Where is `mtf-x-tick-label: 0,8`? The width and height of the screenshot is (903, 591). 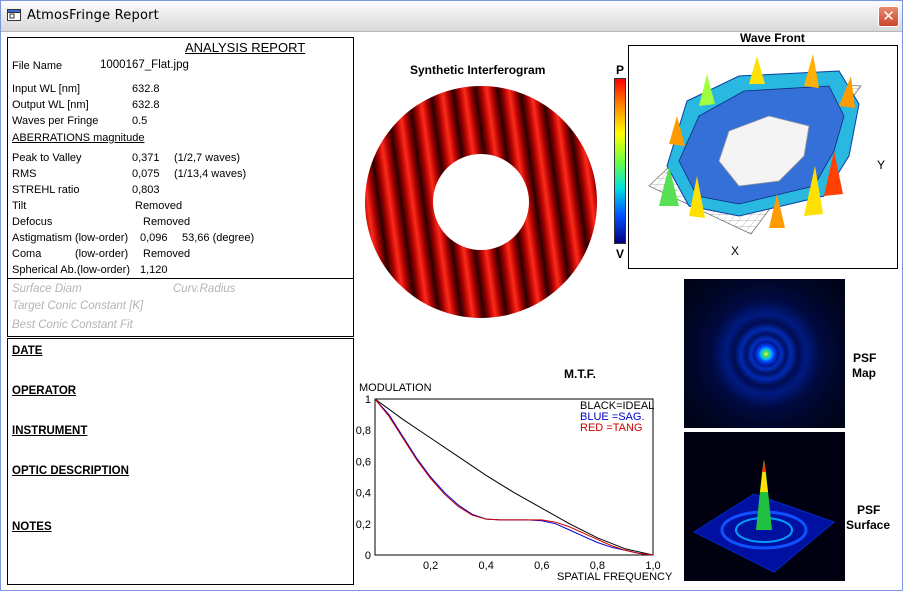
mtf-x-tick-label: 0,8 is located at coordinates (597, 566).